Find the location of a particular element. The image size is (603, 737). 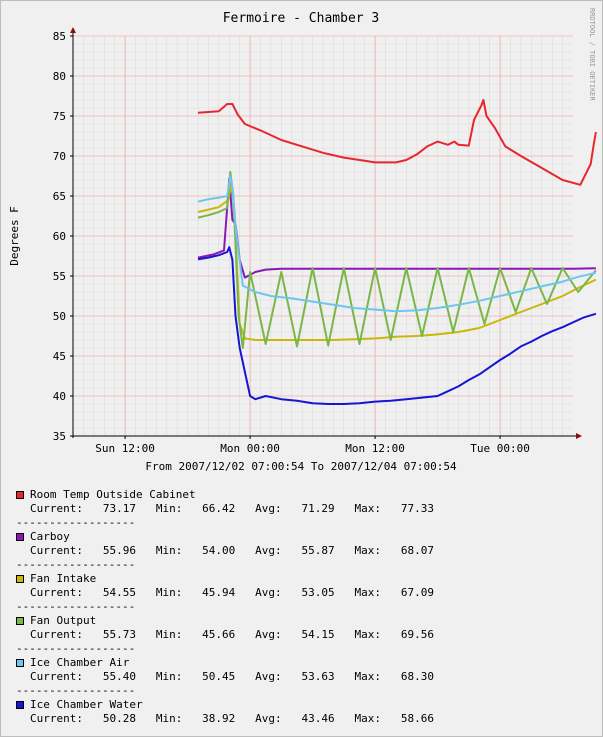

y-tick-label: 80 is located at coordinates (59, 76).